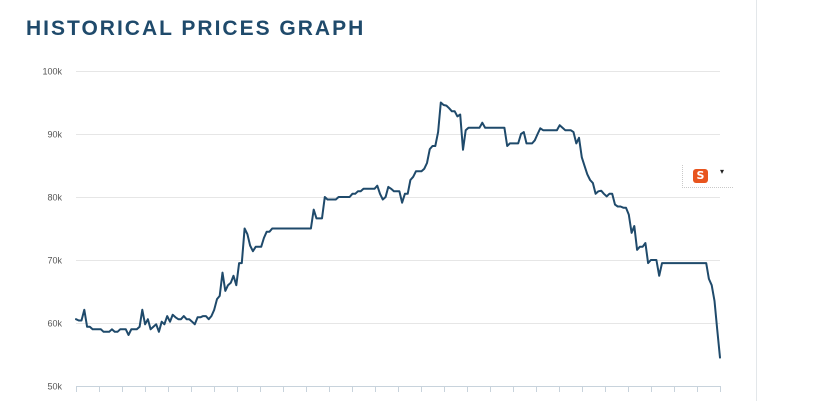  Describe the element at coordinates (196, 28) in the screenshot. I see `page-title: HISTORICAL PRICES GRAPH` at that location.